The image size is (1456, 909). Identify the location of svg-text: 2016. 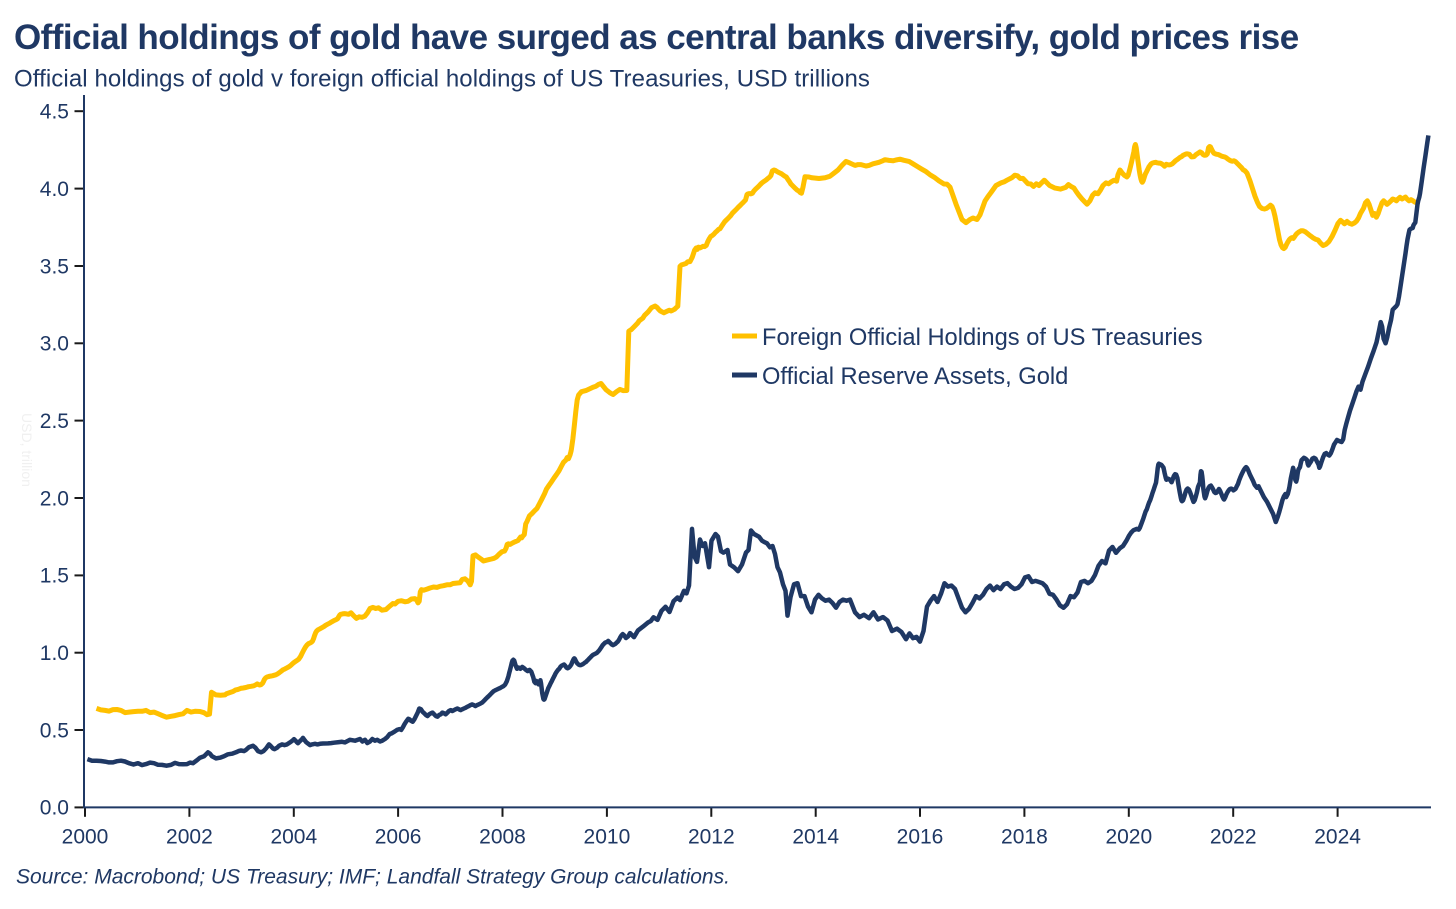
(920, 837).